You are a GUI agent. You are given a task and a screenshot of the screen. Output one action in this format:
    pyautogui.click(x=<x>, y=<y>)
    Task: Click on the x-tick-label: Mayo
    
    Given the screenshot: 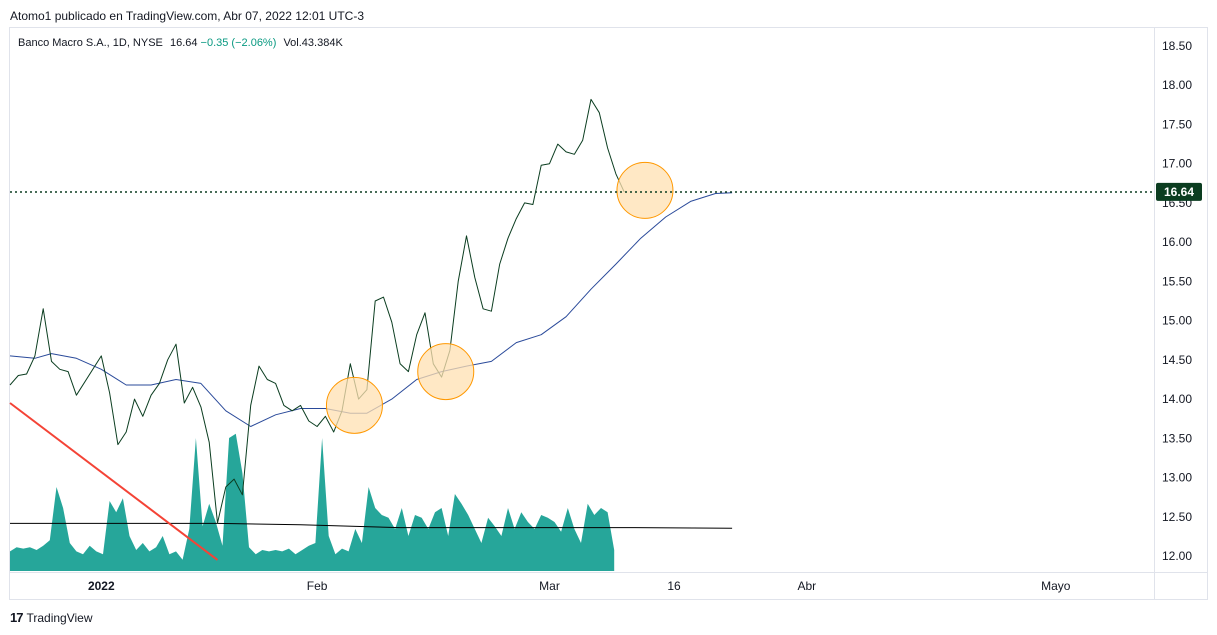 What is the action you would take?
    pyautogui.click(x=1056, y=586)
    